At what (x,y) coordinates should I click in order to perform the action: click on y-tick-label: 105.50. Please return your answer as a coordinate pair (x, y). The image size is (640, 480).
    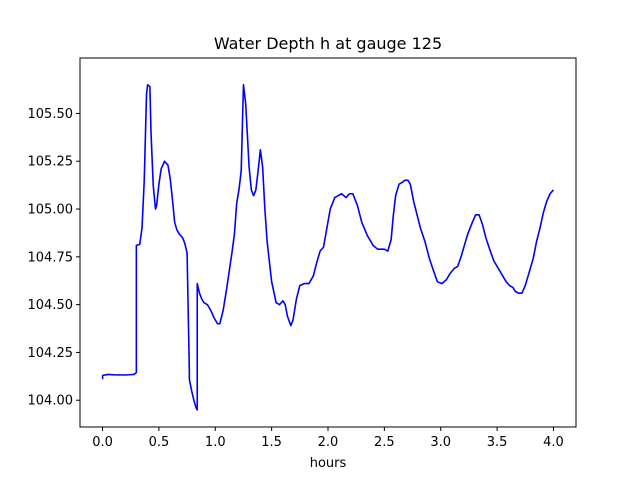
    Looking at the image, I should click on (51, 114).